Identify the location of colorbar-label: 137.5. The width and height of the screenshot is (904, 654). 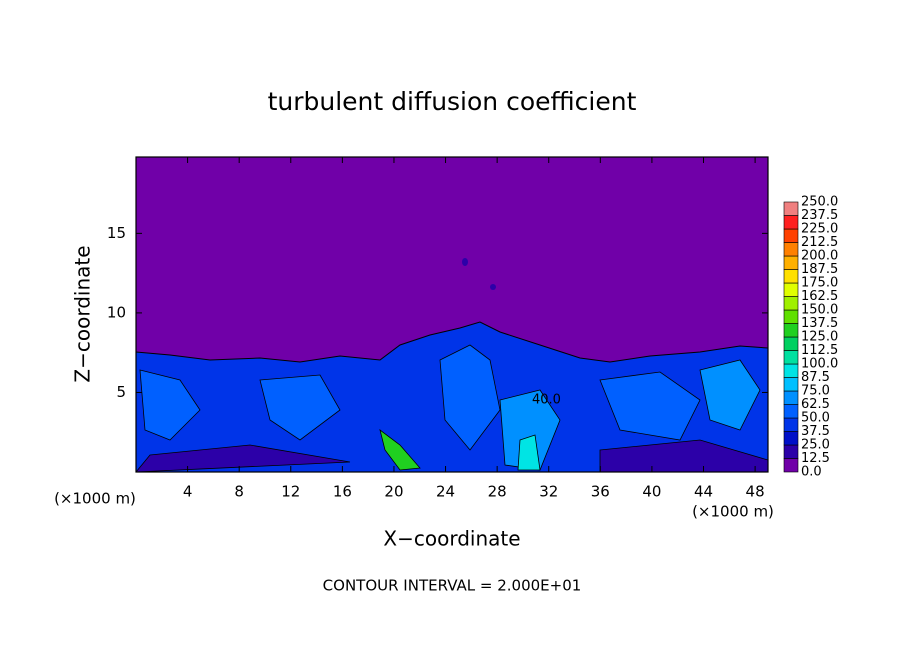
(819, 323).